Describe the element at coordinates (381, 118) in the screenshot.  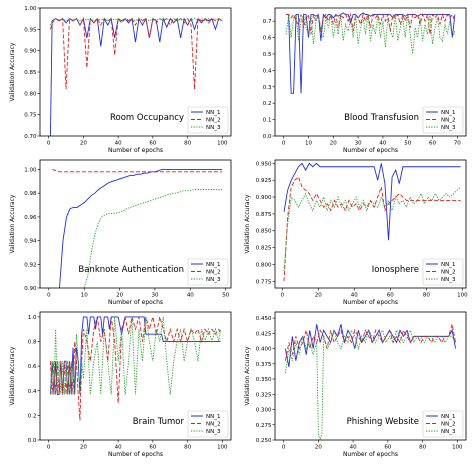
I see `panel-title: Blood Transfusion` at that location.